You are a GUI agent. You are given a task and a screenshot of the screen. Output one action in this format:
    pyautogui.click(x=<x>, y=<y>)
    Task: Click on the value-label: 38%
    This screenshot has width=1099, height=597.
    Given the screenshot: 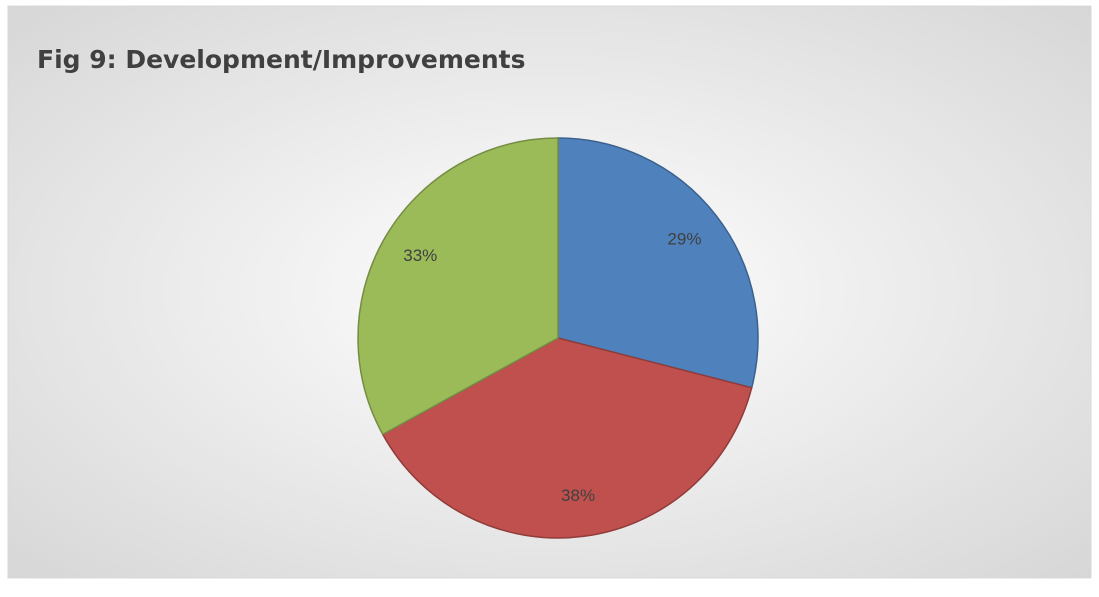 What is the action you would take?
    pyautogui.click(x=578, y=495)
    